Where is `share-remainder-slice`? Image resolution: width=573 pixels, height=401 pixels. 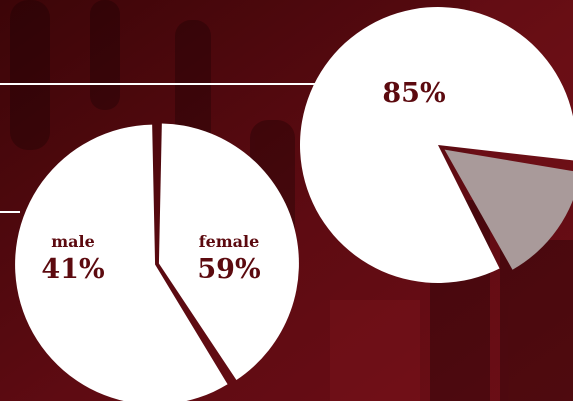
share-remainder-slice is located at coordinates (508, 209).